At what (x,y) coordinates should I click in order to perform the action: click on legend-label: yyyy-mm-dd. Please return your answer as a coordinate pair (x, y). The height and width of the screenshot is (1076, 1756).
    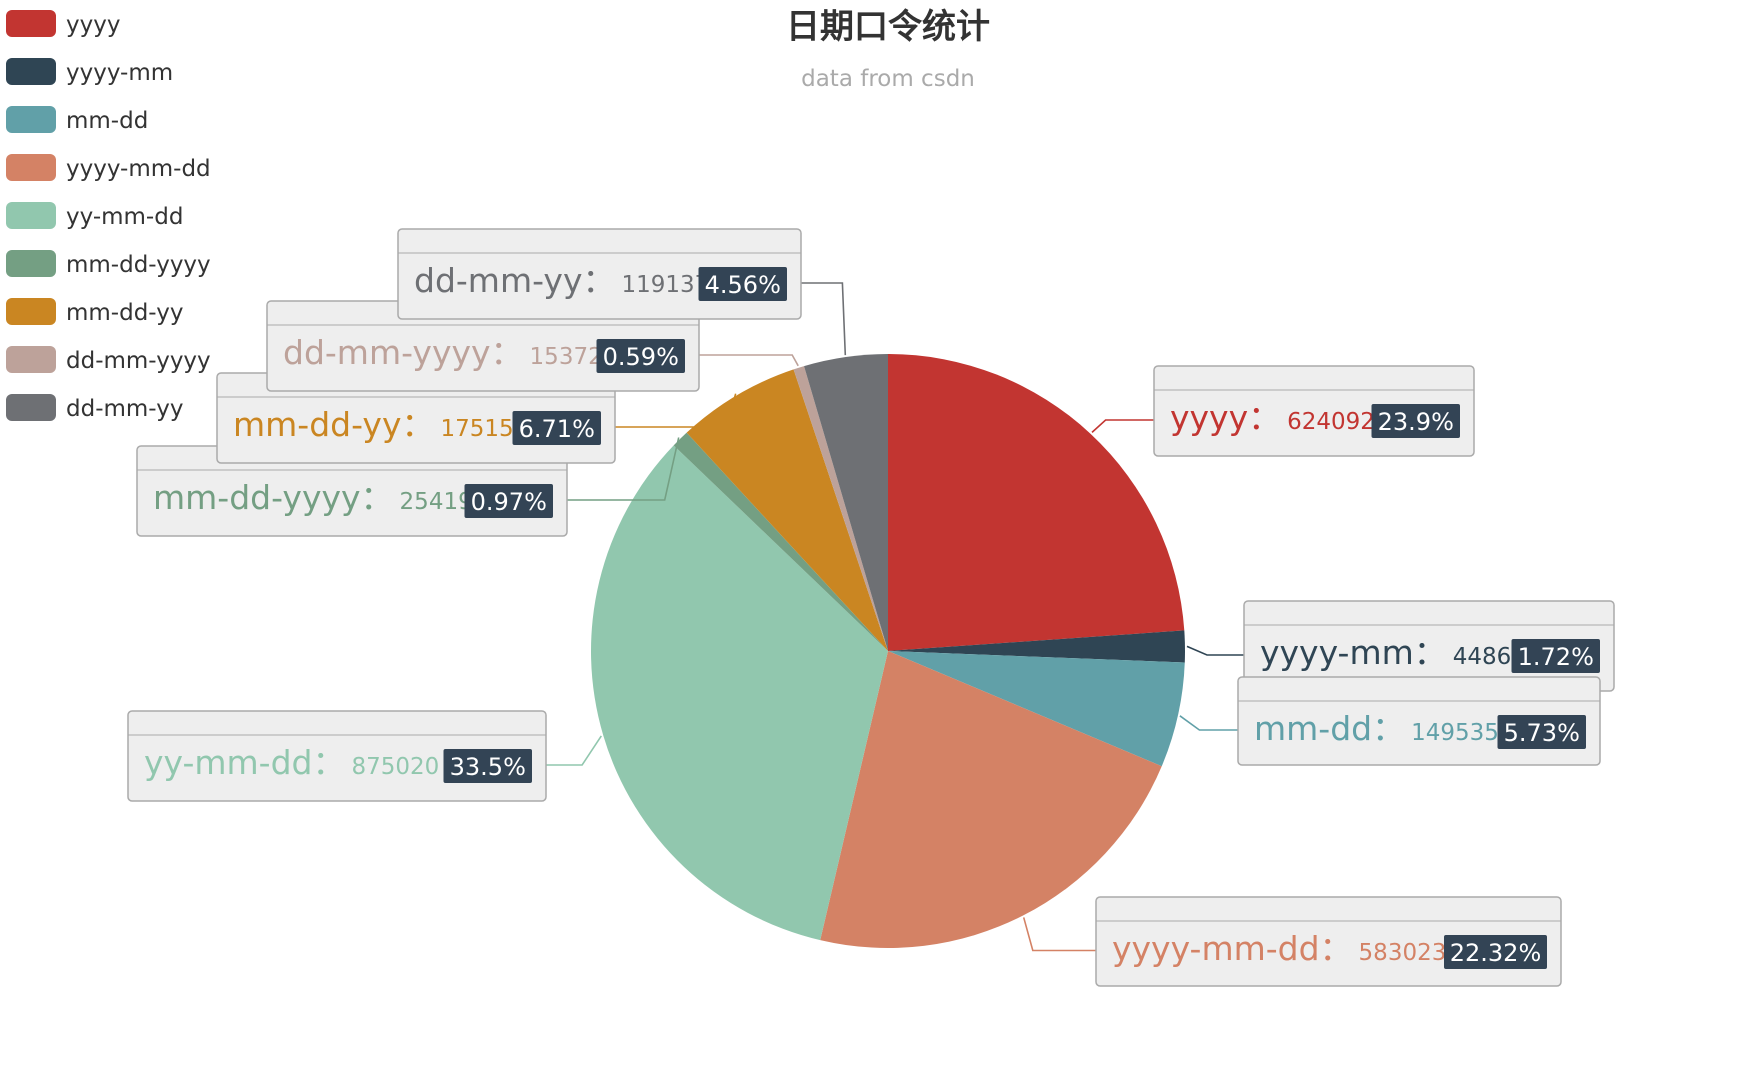
    Looking at the image, I should click on (138, 169).